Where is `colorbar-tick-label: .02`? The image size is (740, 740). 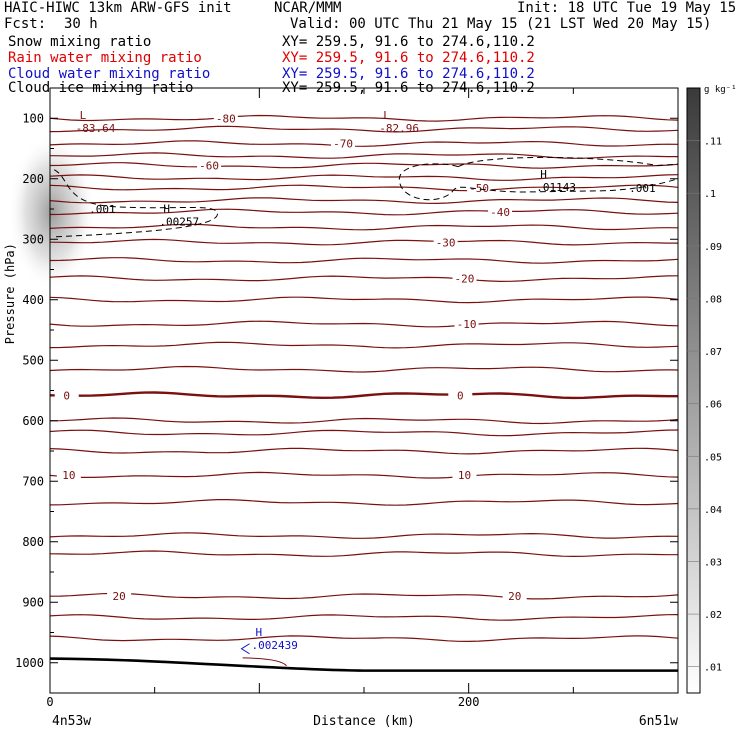
colorbar-tick-label: .02 is located at coordinates (713, 615).